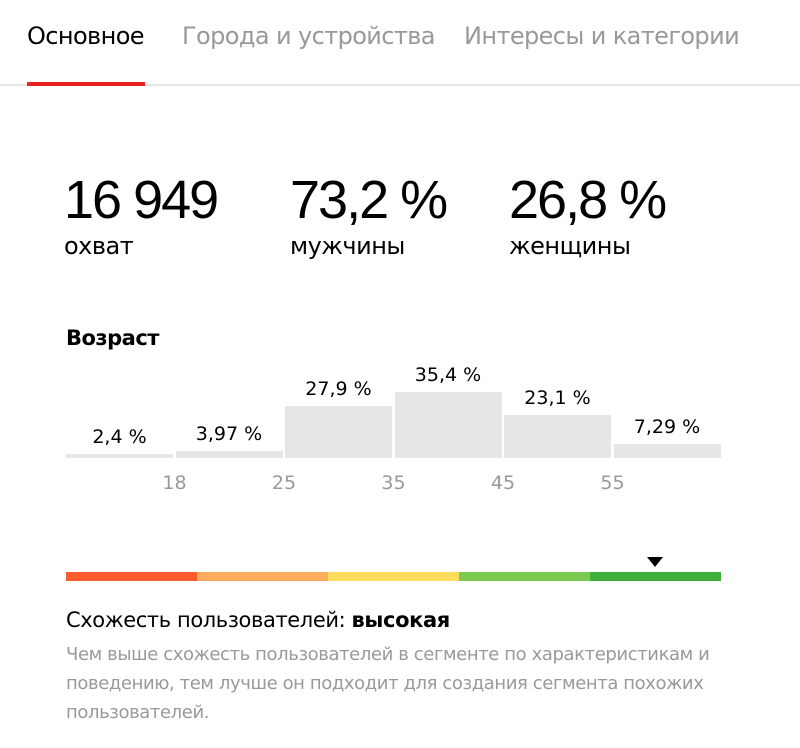 This screenshot has height=748, width=800. Describe the element at coordinates (570, 246) in the screenshot. I see `metric-women-label: женщины` at that location.